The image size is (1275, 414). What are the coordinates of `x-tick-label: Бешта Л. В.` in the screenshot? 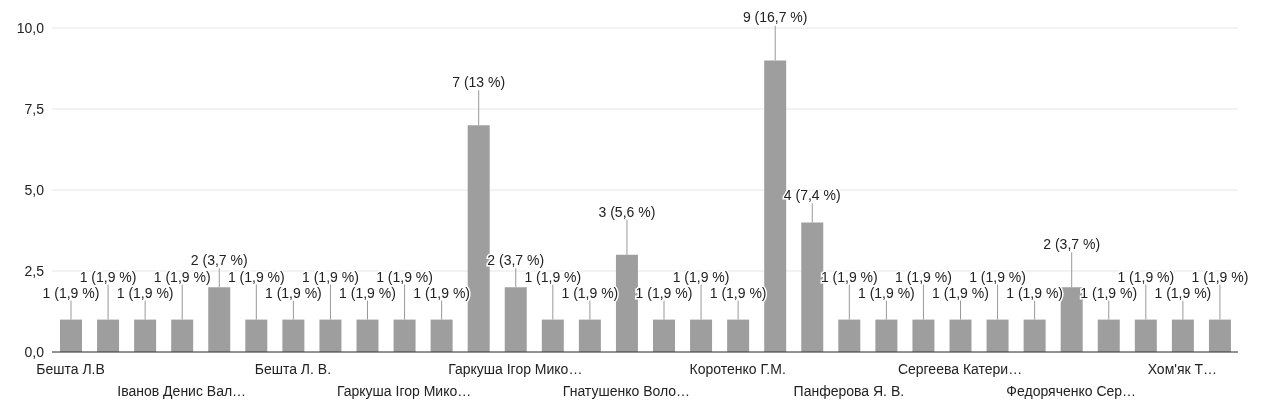 It's located at (293, 369).